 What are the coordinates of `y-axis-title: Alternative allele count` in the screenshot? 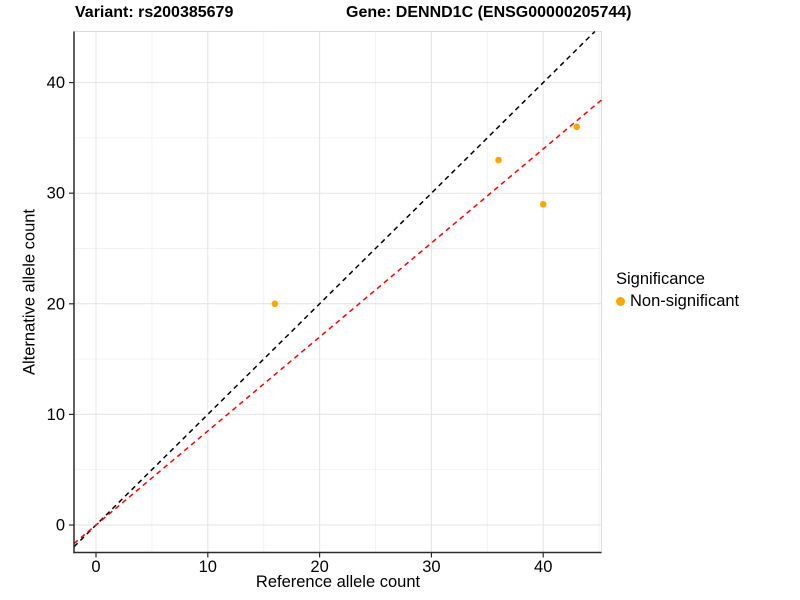 It's located at (29, 292).